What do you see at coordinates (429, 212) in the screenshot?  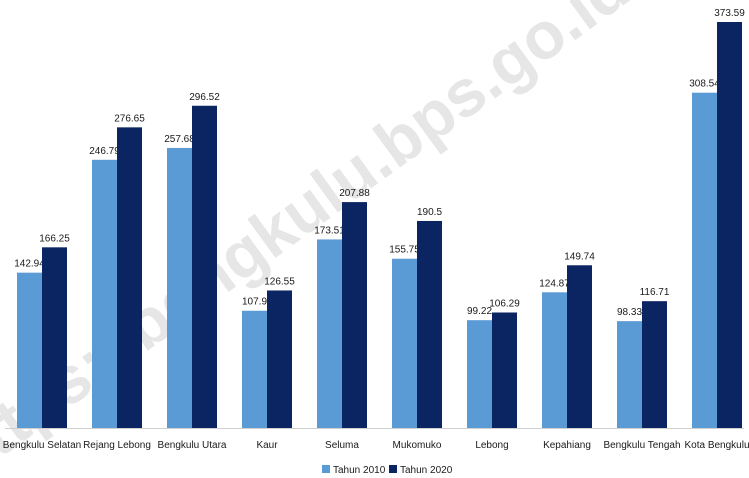 I see `data-label: 190.5` at bounding box center [429, 212].